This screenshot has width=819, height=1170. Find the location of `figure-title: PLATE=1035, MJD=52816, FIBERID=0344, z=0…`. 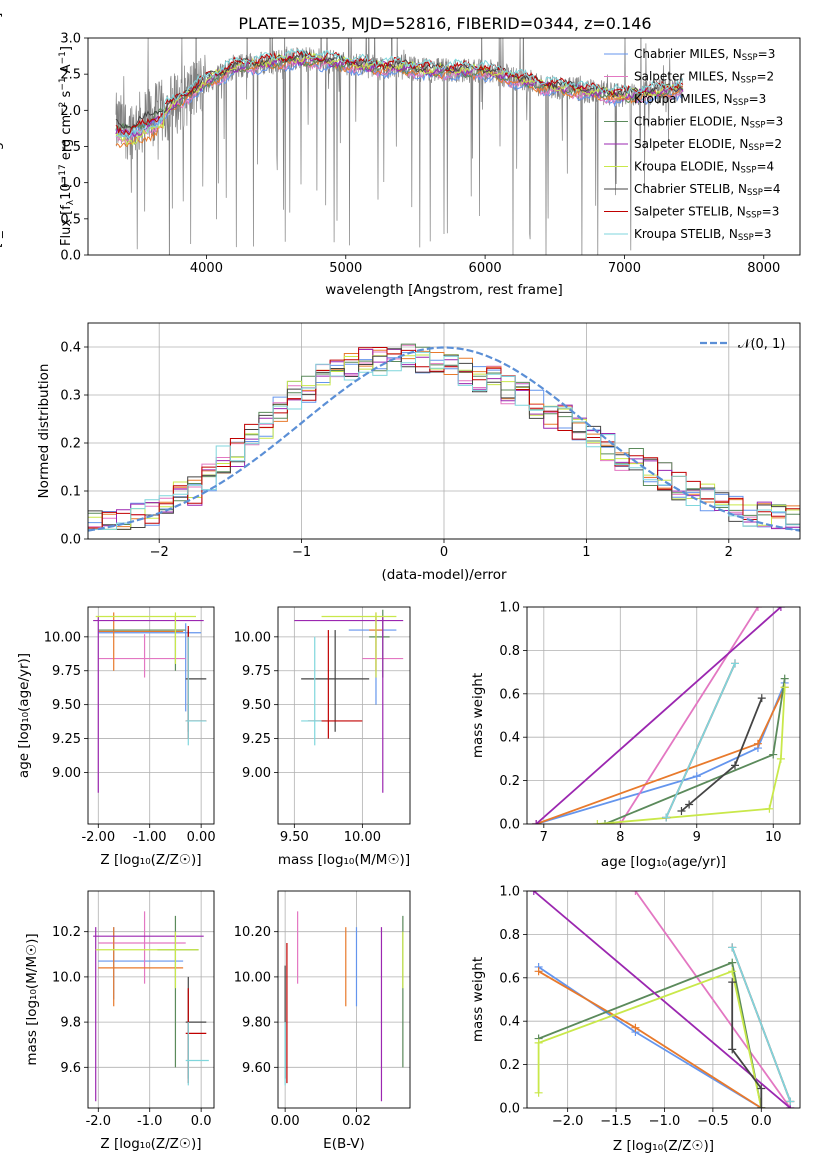

figure-title: PLATE=1035, MJD=52816, FIBERID=0344, z=0… is located at coordinates (444, 23).